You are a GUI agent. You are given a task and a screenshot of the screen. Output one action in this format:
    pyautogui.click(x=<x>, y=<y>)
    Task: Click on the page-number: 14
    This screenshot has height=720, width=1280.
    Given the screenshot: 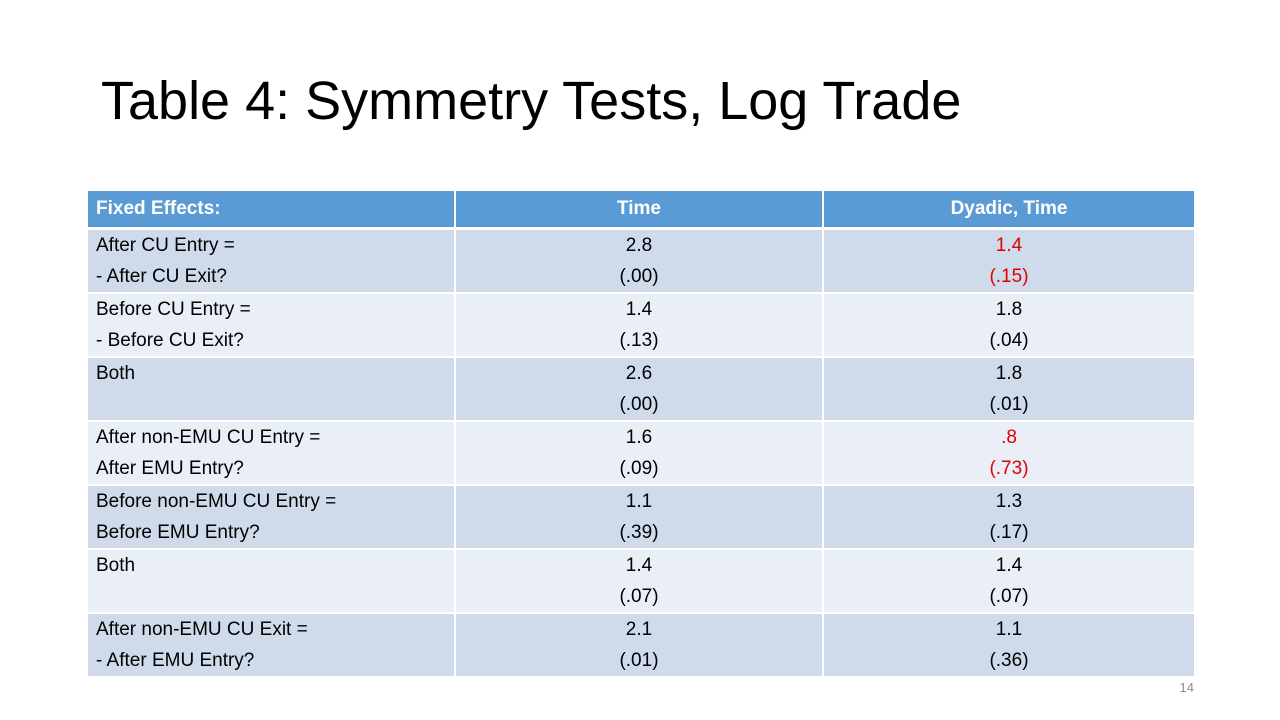 What is the action you would take?
    pyautogui.click(x=1186, y=687)
    